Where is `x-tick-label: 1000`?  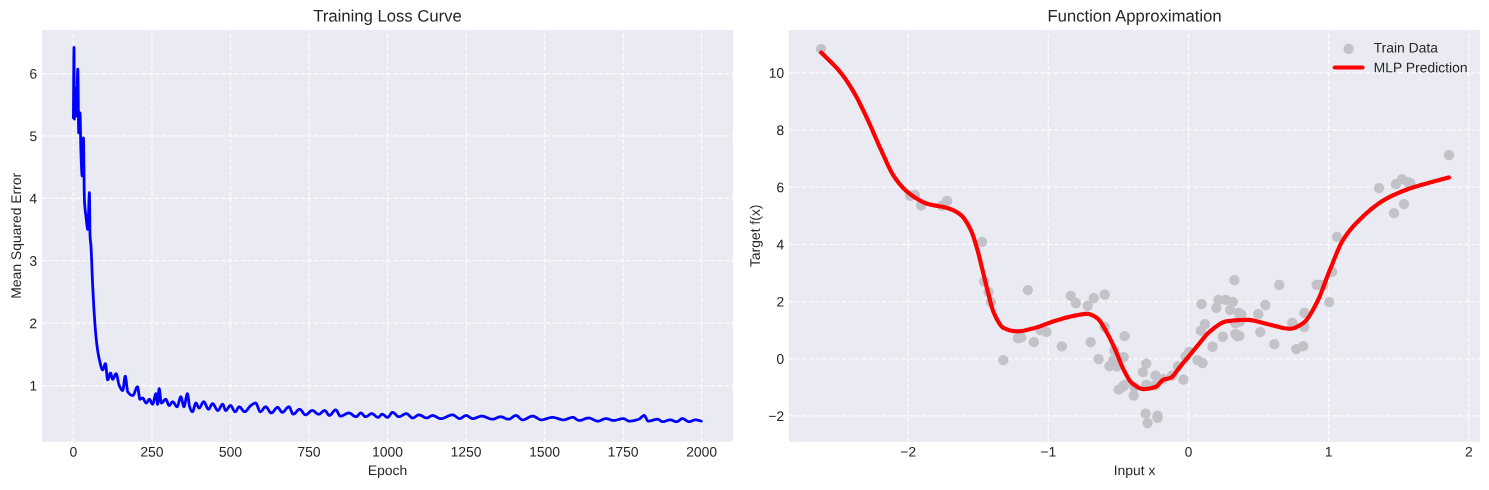 x-tick-label: 1000 is located at coordinates (388, 451).